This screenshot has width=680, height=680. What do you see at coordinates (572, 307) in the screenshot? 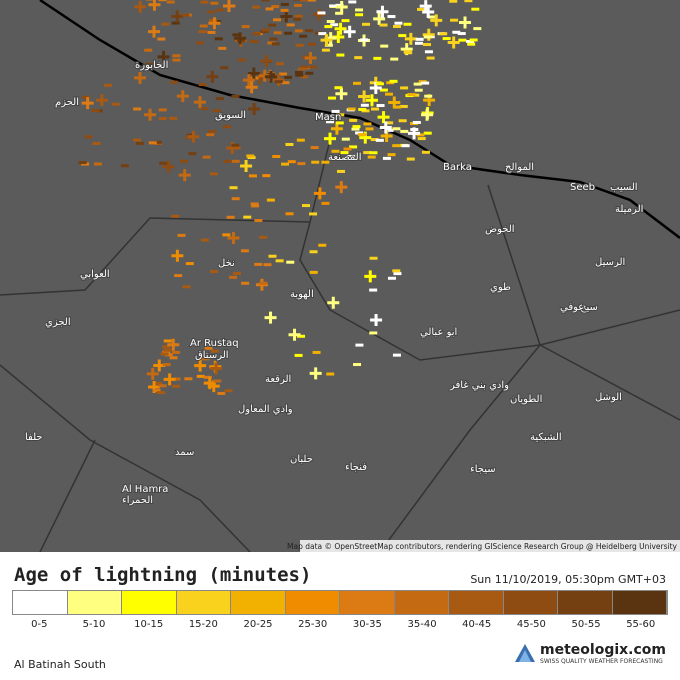
I see `place-label: عوفي` at bounding box center [572, 307].